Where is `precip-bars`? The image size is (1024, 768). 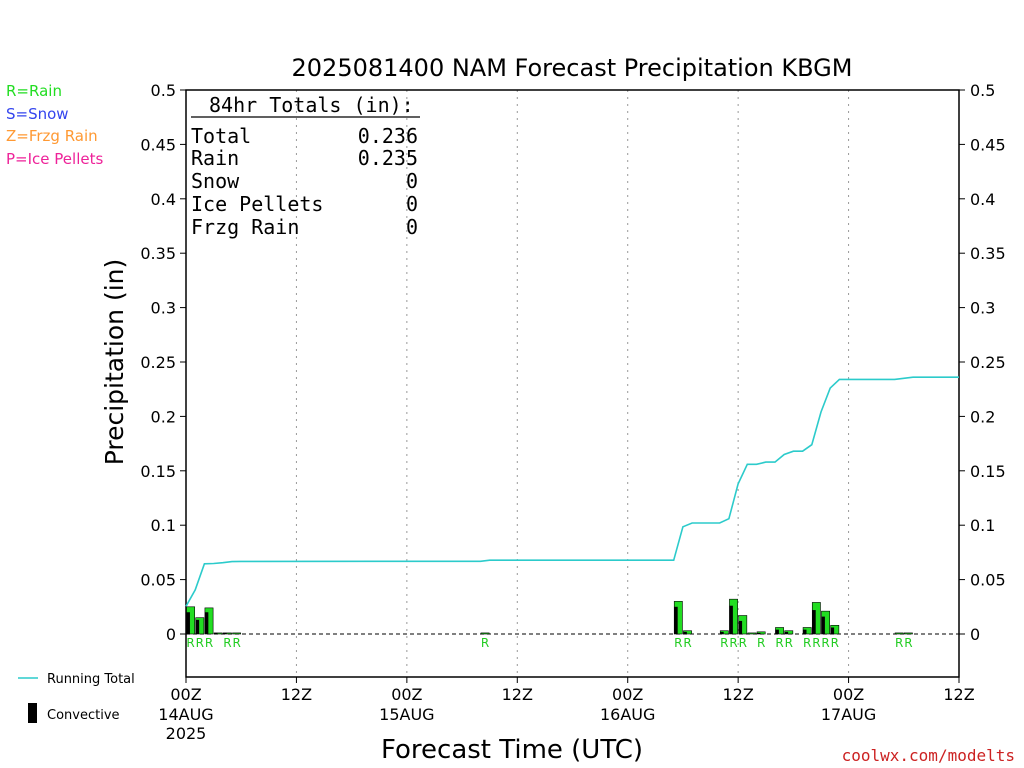 precip-bars is located at coordinates (549, 616).